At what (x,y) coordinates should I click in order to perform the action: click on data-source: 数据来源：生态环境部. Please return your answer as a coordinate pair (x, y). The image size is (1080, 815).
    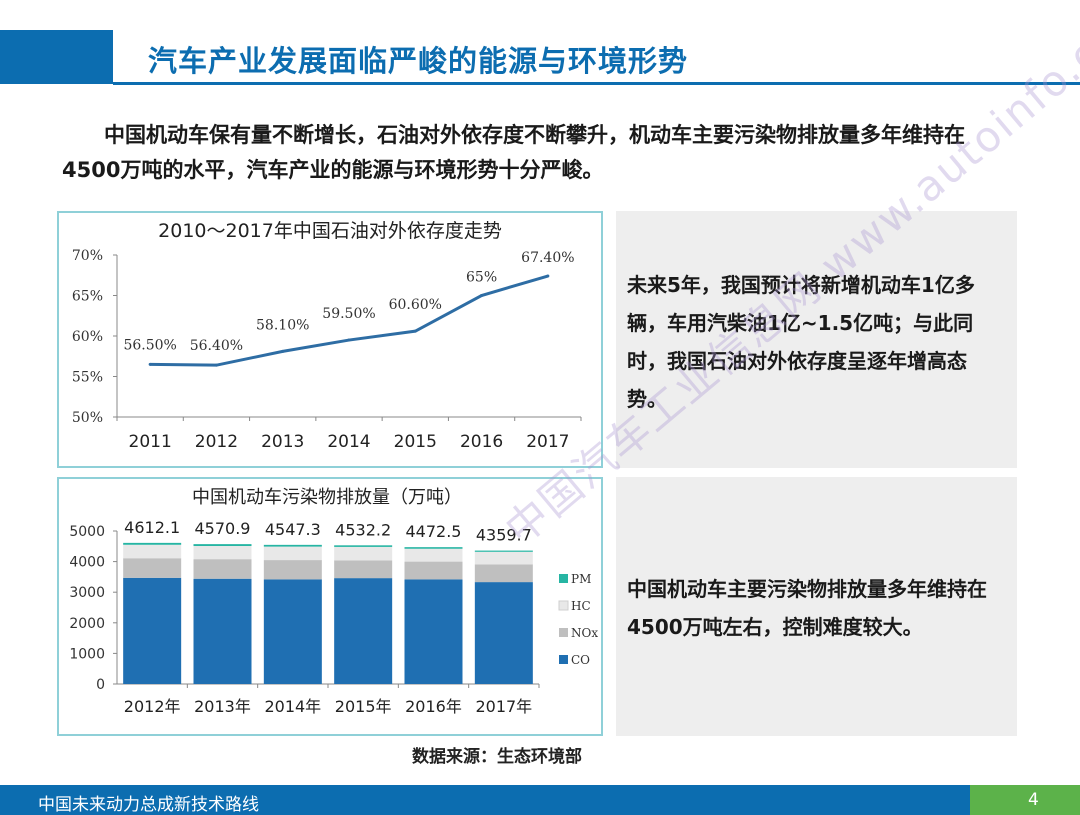
    Looking at the image, I should click on (497, 757).